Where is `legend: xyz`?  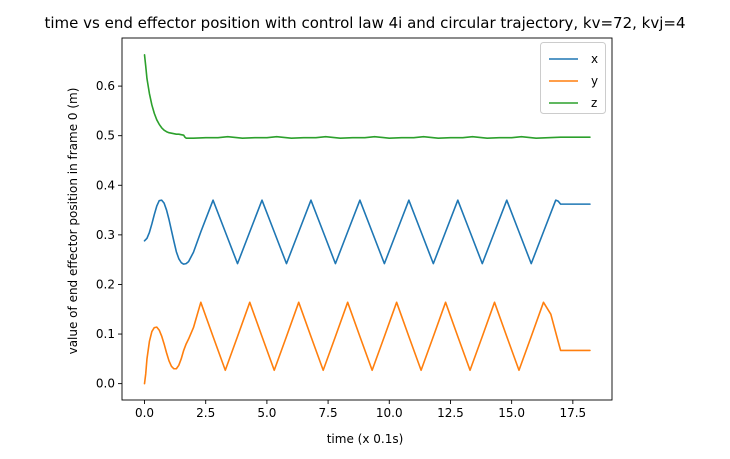 legend: xyz is located at coordinates (573, 78).